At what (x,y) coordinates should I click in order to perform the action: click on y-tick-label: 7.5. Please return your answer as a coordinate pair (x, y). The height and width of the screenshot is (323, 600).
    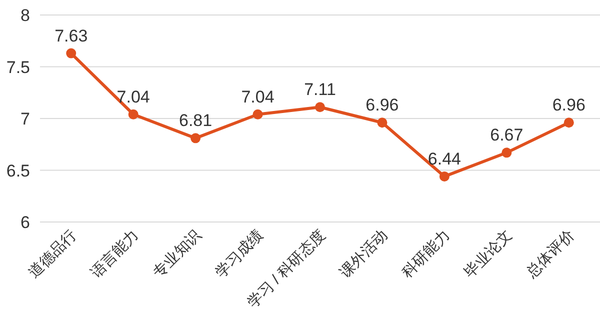
    Looking at the image, I should click on (18, 67).